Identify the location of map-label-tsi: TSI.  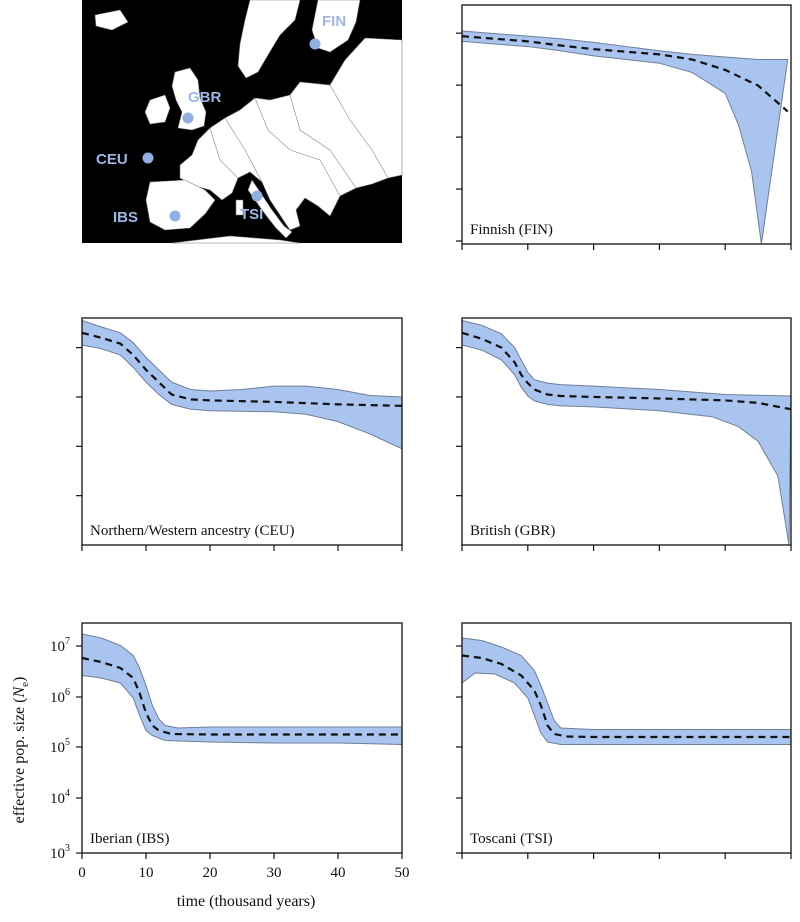
(251, 214).